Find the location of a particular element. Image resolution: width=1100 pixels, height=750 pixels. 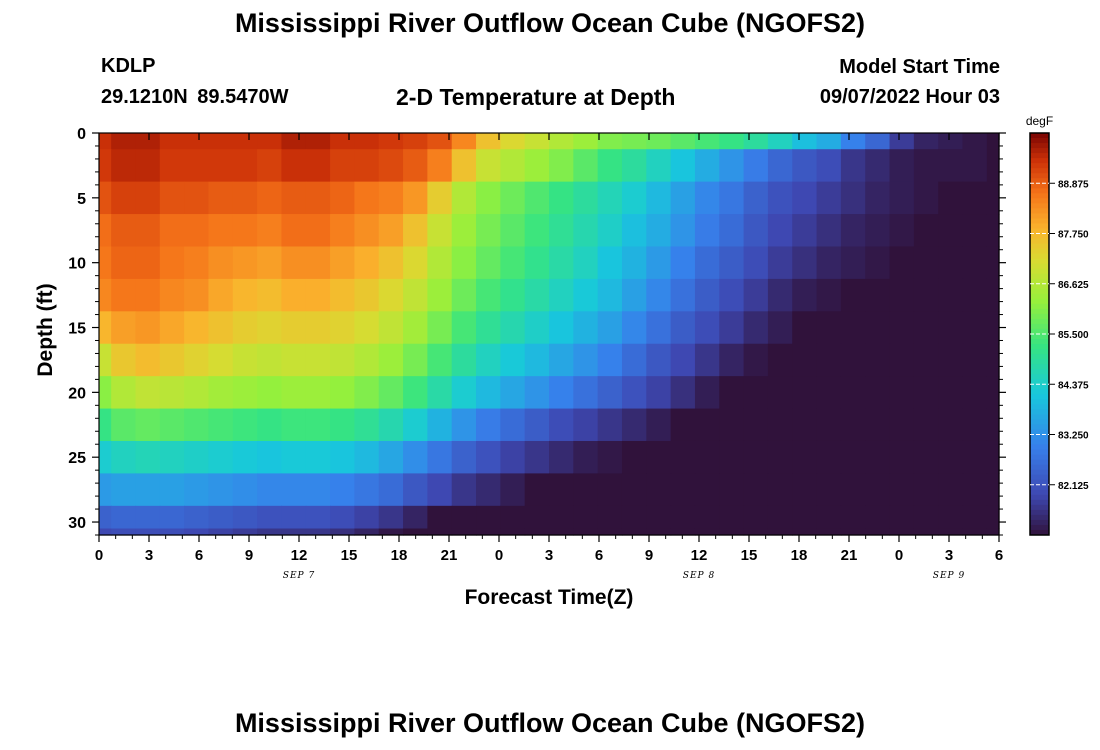

x-tick-label: 6 is located at coordinates (199, 555).